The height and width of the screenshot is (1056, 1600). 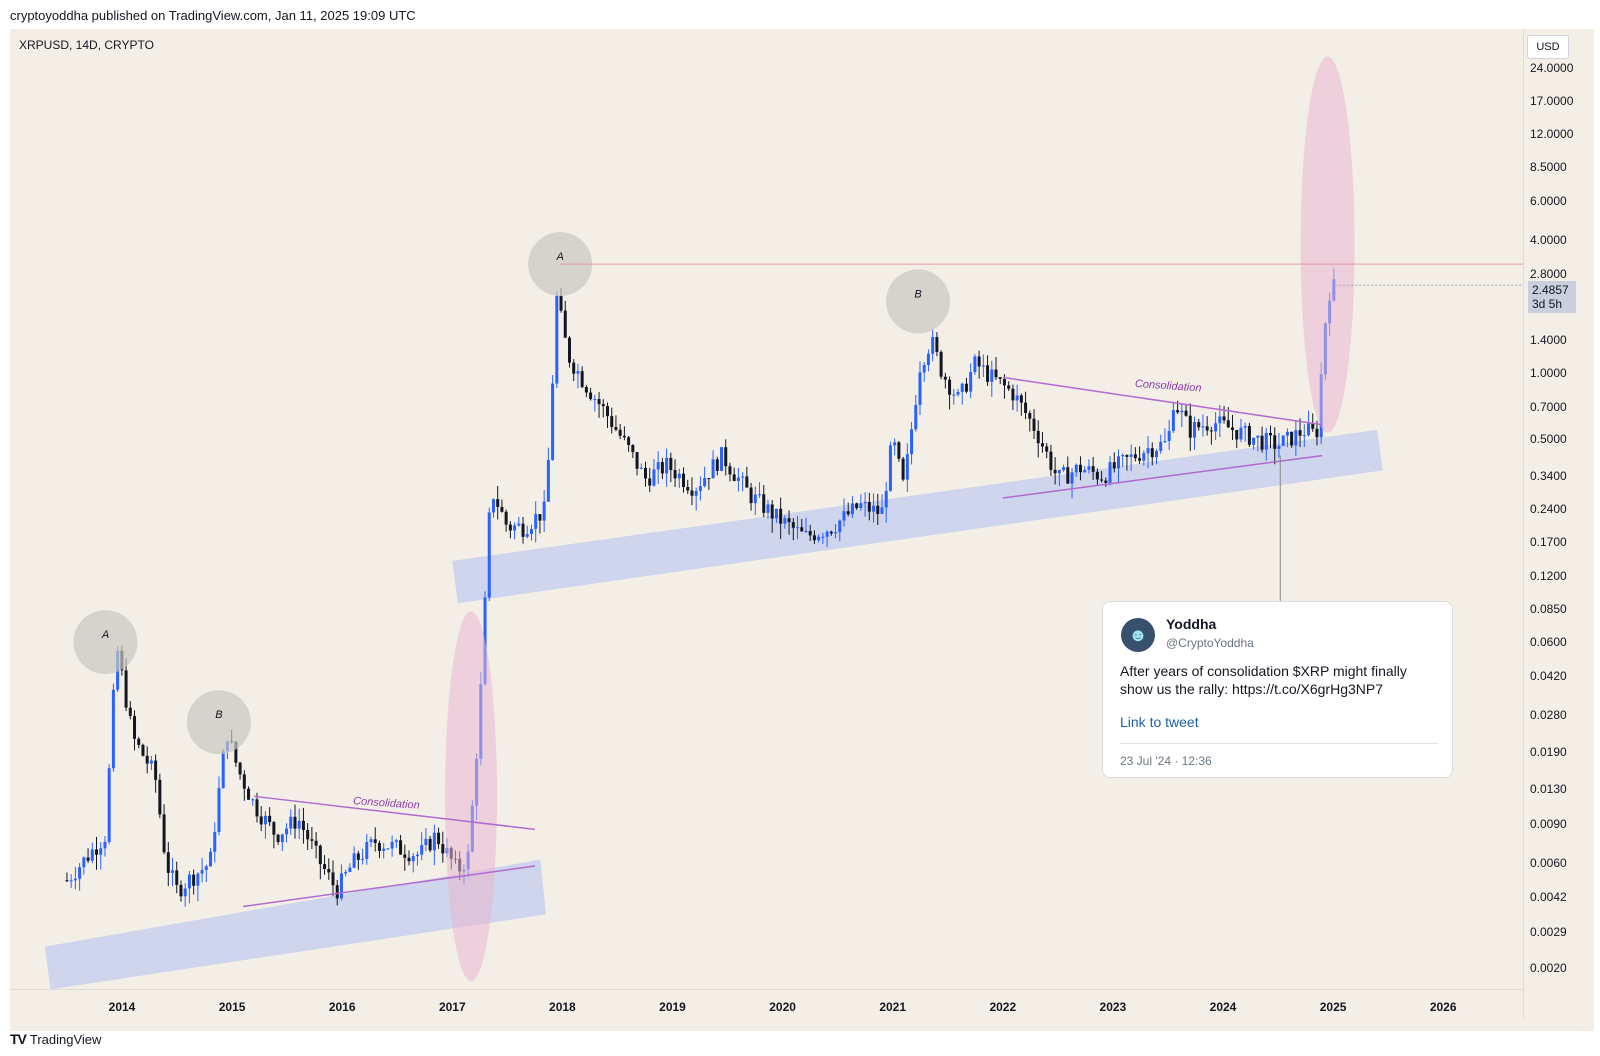 What do you see at coordinates (55, 1039) in the screenshot?
I see `footer-brand: TV TradingView` at bounding box center [55, 1039].